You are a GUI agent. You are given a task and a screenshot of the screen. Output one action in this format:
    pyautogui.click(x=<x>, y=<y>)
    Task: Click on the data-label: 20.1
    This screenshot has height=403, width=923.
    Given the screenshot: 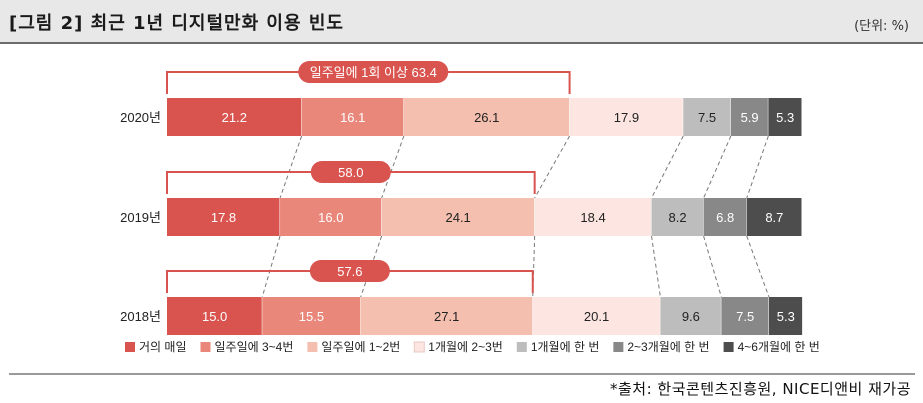 What is the action you would take?
    pyautogui.click(x=596, y=316)
    